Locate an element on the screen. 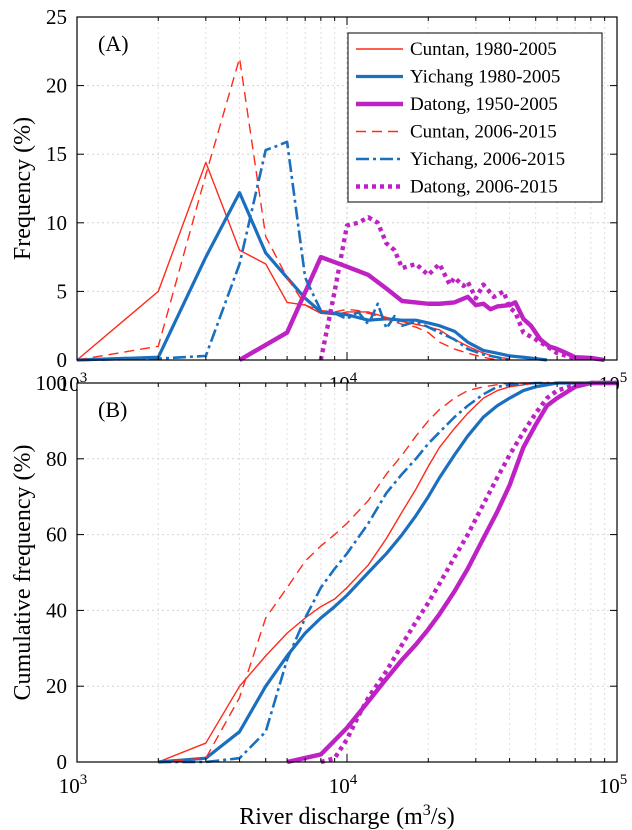 The image size is (632, 830). chart-a-legend-label-3: Datong, 1950-2005 is located at coordinates (484, 104).